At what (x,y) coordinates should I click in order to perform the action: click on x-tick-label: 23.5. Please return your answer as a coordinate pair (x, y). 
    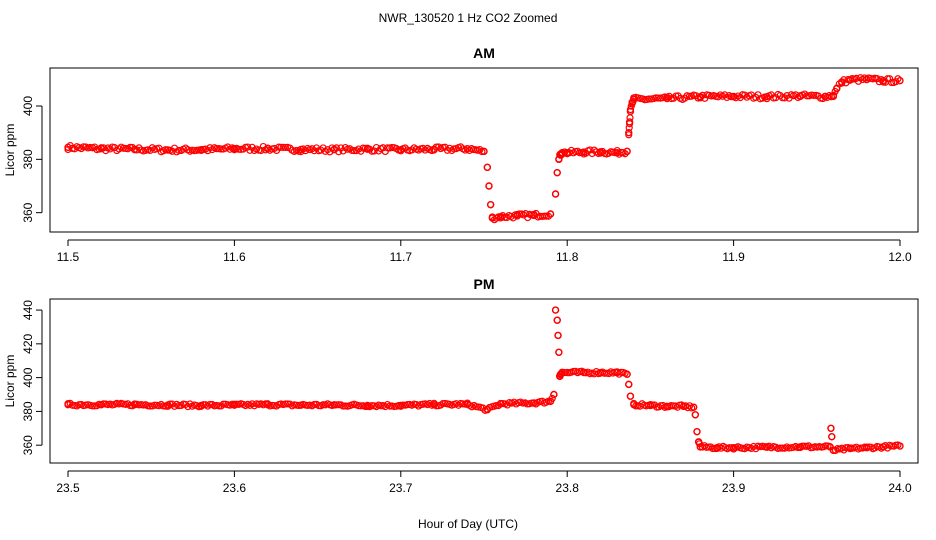
    Looking at the image, I should click on (68, 488).